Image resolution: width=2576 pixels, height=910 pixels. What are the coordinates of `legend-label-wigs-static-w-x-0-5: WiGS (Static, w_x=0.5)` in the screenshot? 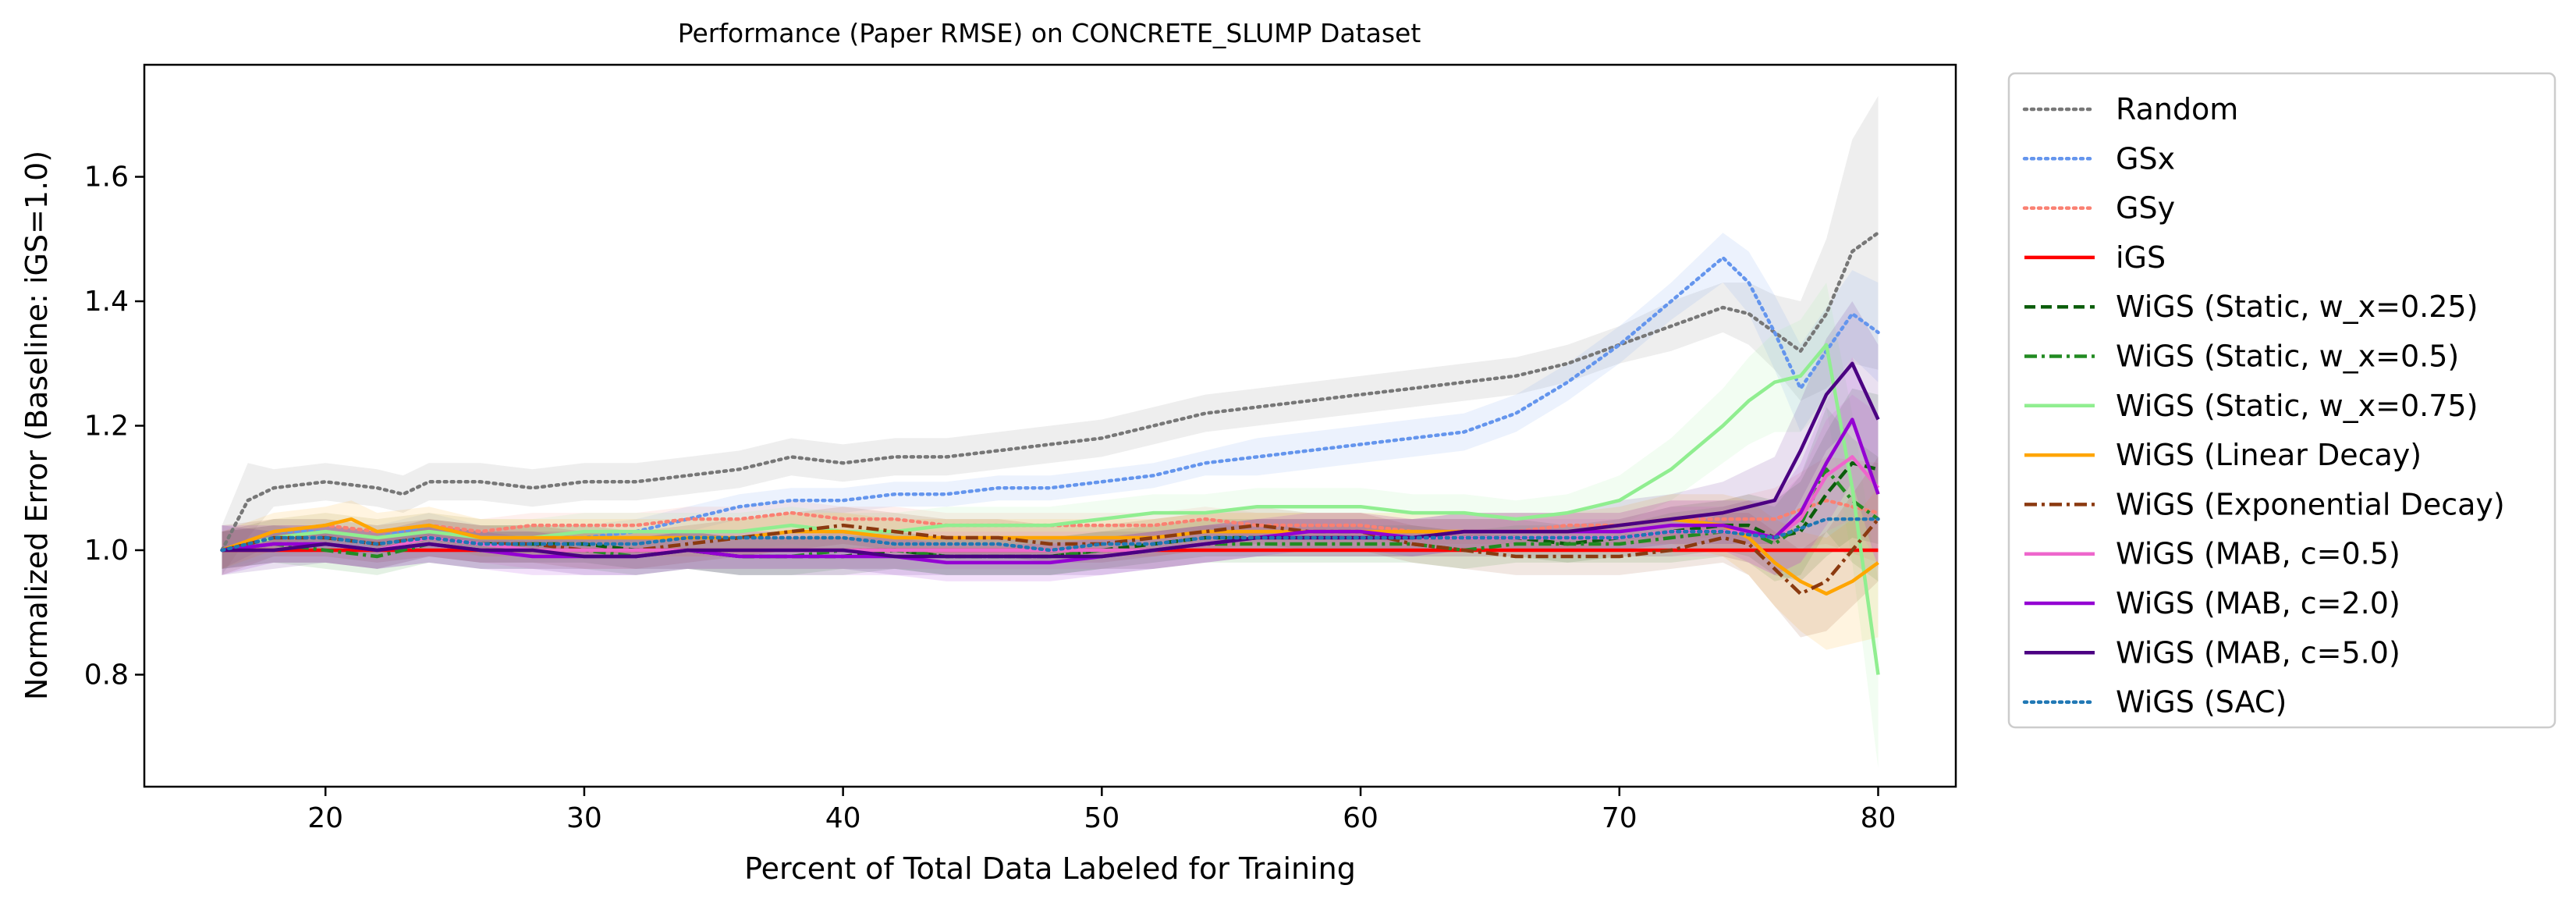 It's located at (2287, 356).